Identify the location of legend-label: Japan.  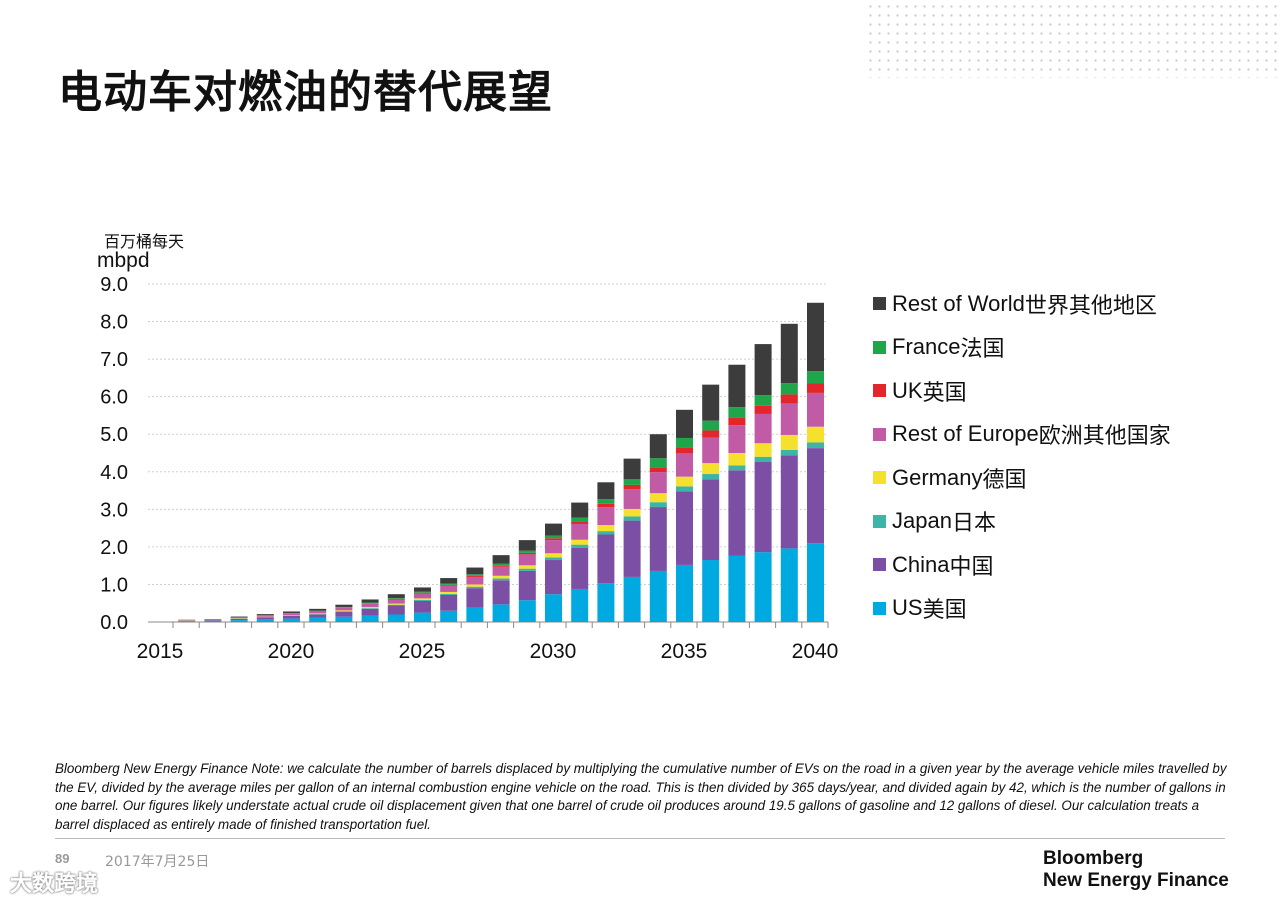
(922, 521).